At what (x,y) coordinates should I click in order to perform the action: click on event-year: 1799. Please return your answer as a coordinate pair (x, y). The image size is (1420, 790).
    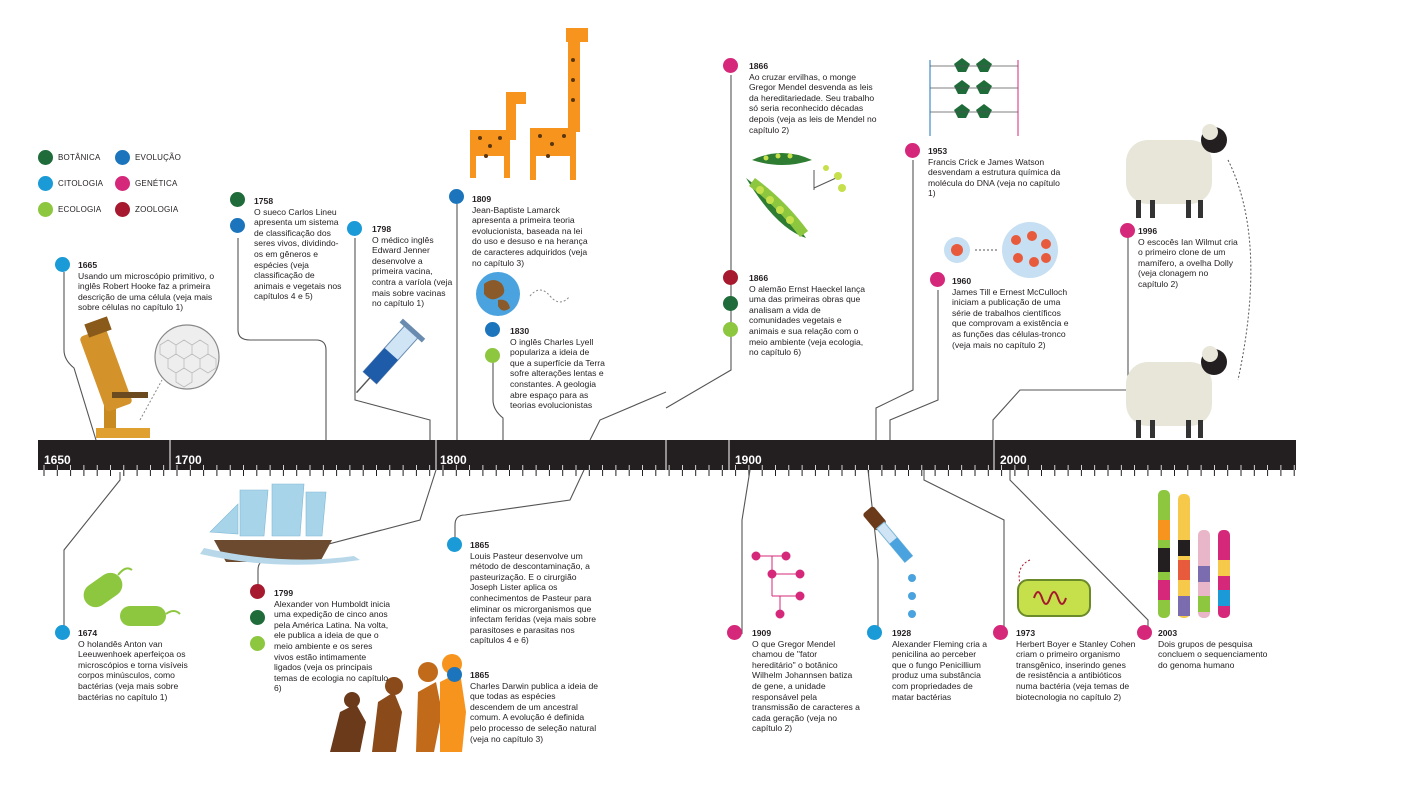
    Looking at the image, I should click on (284, 593).